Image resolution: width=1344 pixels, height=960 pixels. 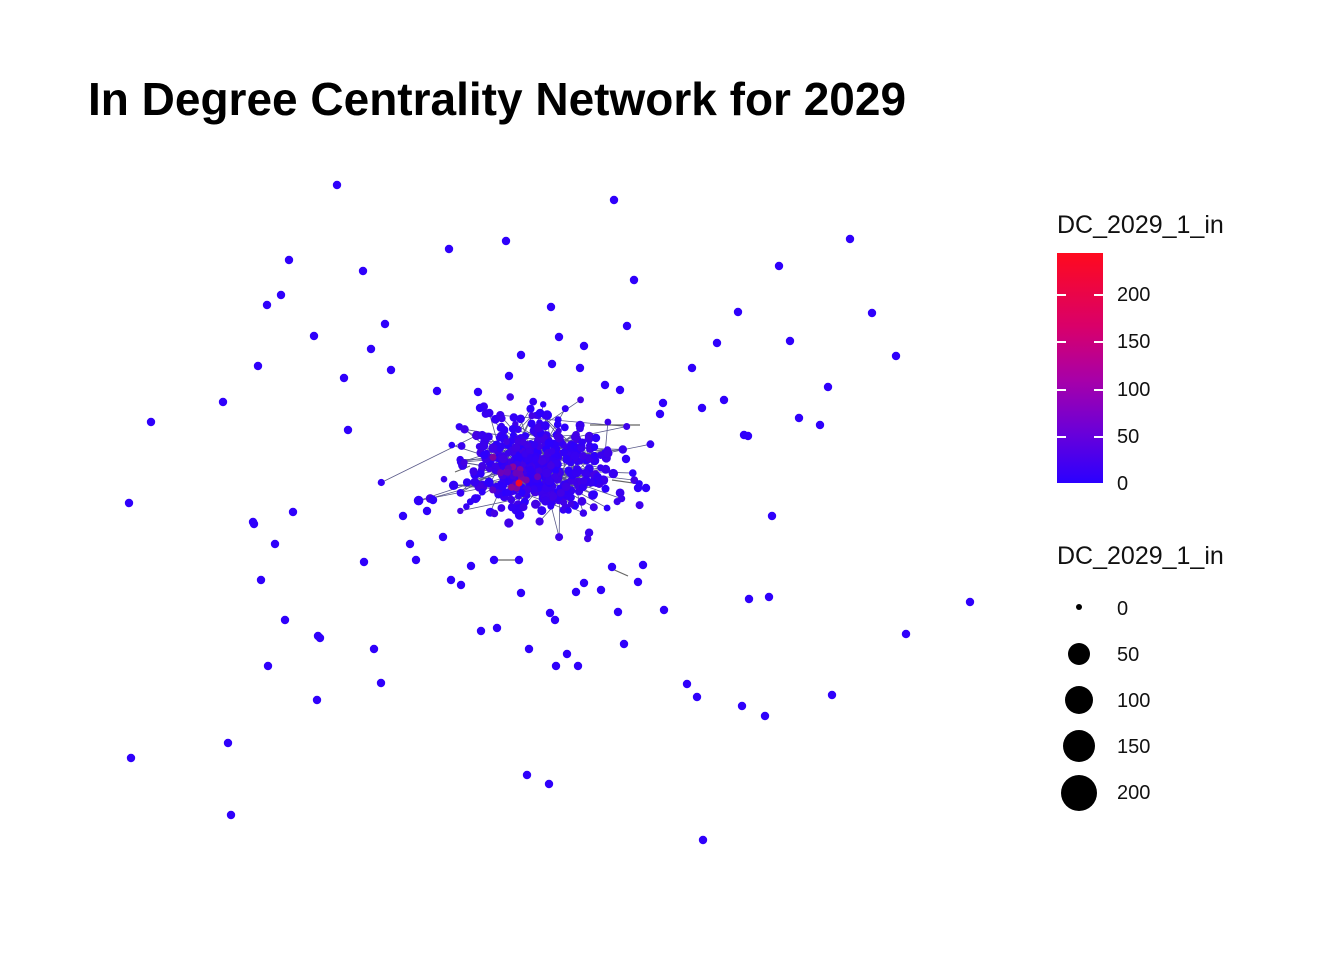 What do you see at coordinates (1123, 609) in the screenshot?
I see `size-legend-label-0: 0` at bounding box center [1123, 609].